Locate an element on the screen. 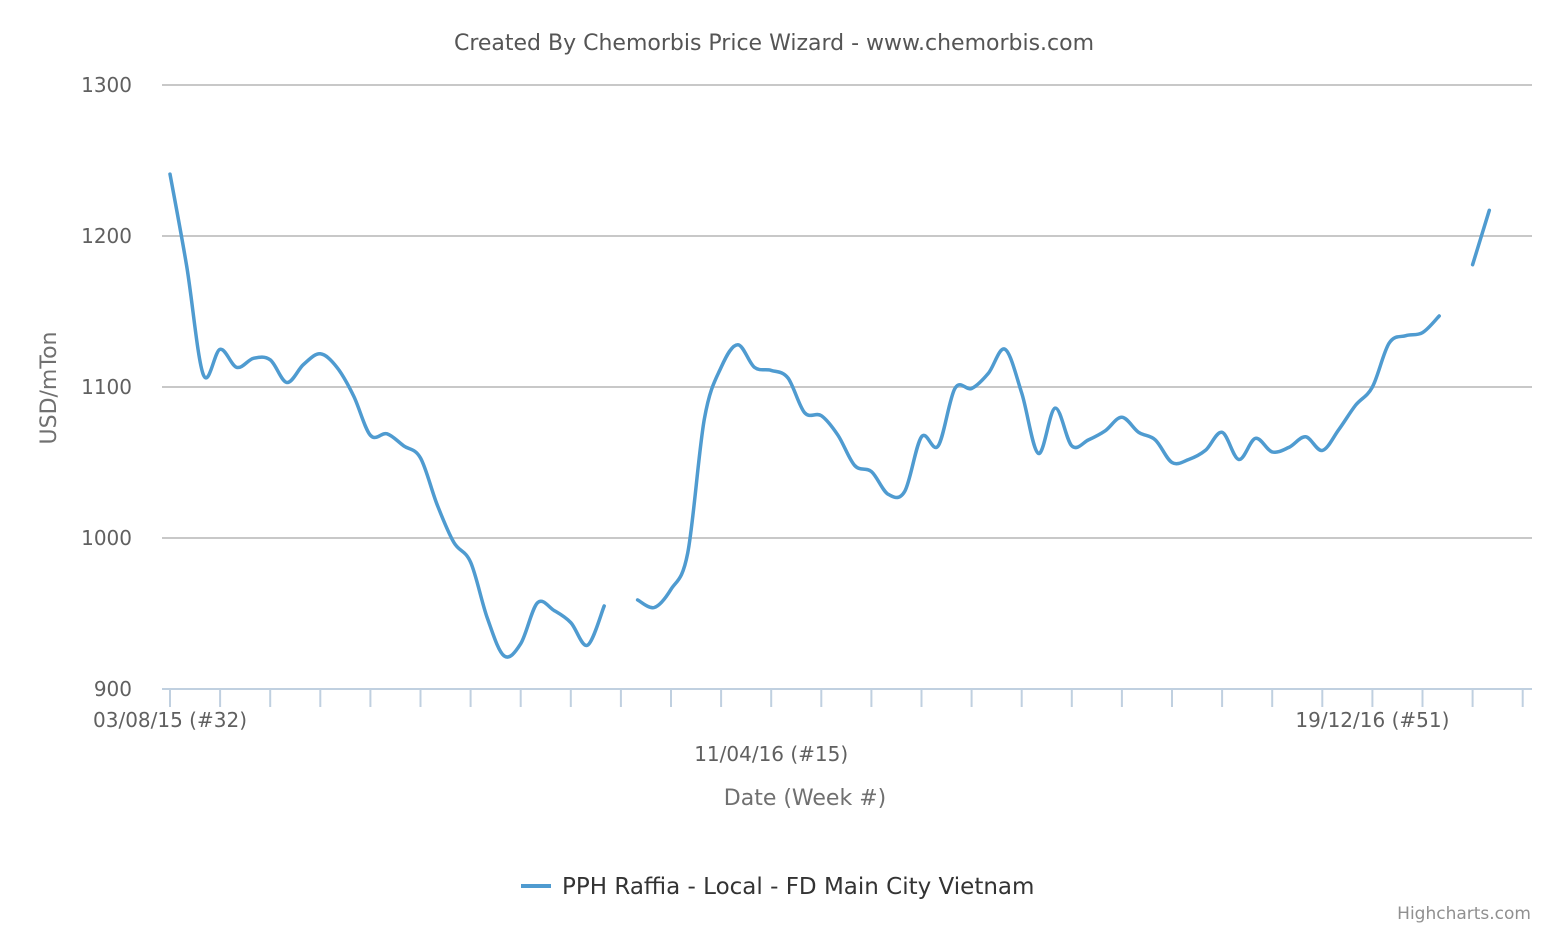 This screenshot has width=1552, height=930. y-axis-ticks: 900 1000 1100 1200 1300 is located at coordinates (106, 387).